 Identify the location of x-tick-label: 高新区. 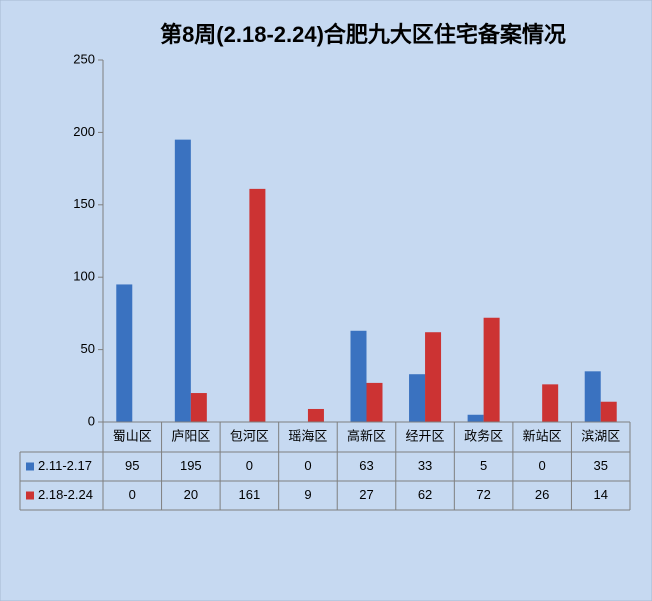
(366, 435).